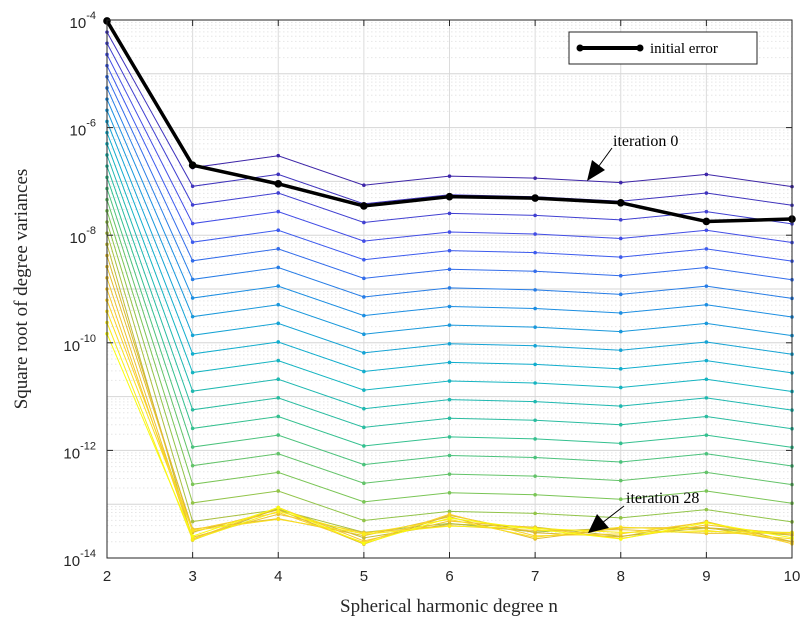  I want to click on y-tick-label: 10⁻⁸, so click(83, 236).